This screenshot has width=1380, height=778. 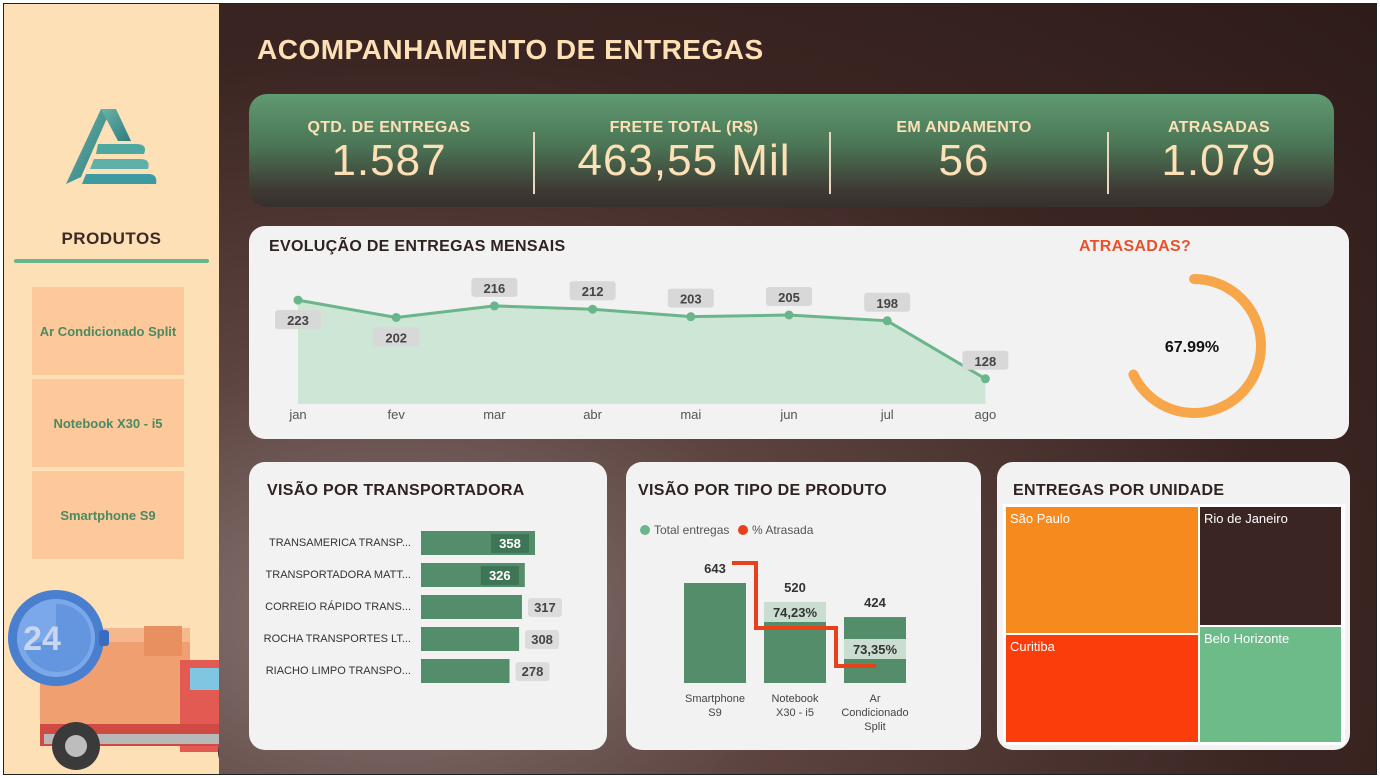 I want to click on kpi-value: 463,55 Mil, so click(x=684, y=160).